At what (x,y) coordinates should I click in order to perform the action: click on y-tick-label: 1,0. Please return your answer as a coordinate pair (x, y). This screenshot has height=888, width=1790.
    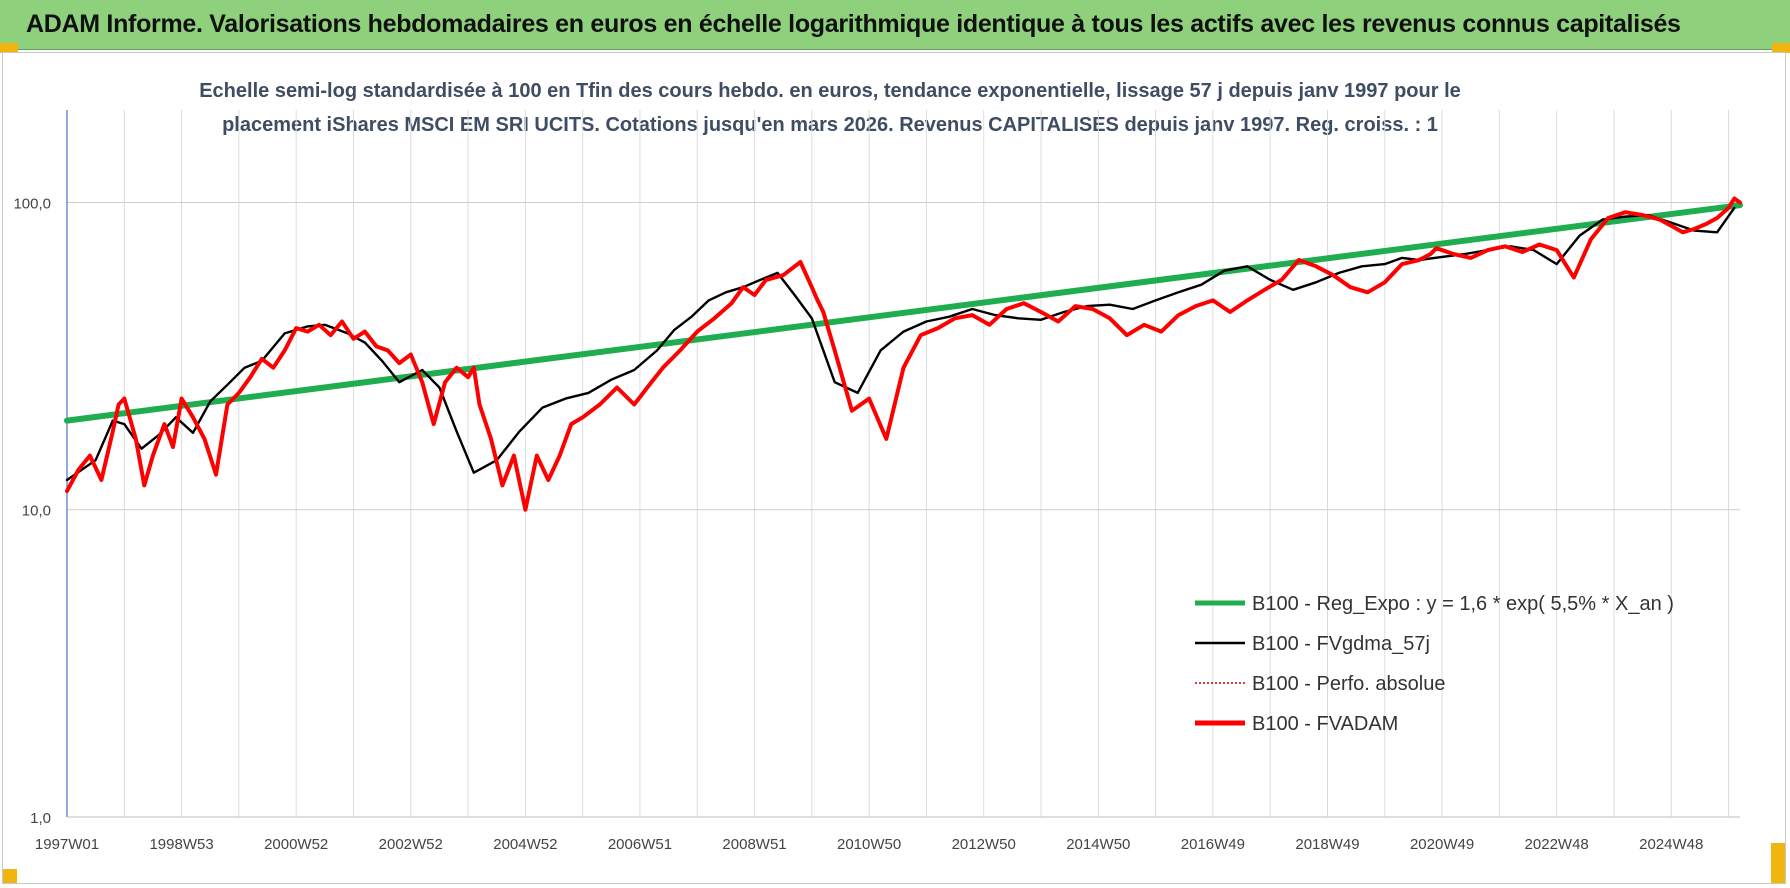
    Looking at the image, I should click on (40, 818).